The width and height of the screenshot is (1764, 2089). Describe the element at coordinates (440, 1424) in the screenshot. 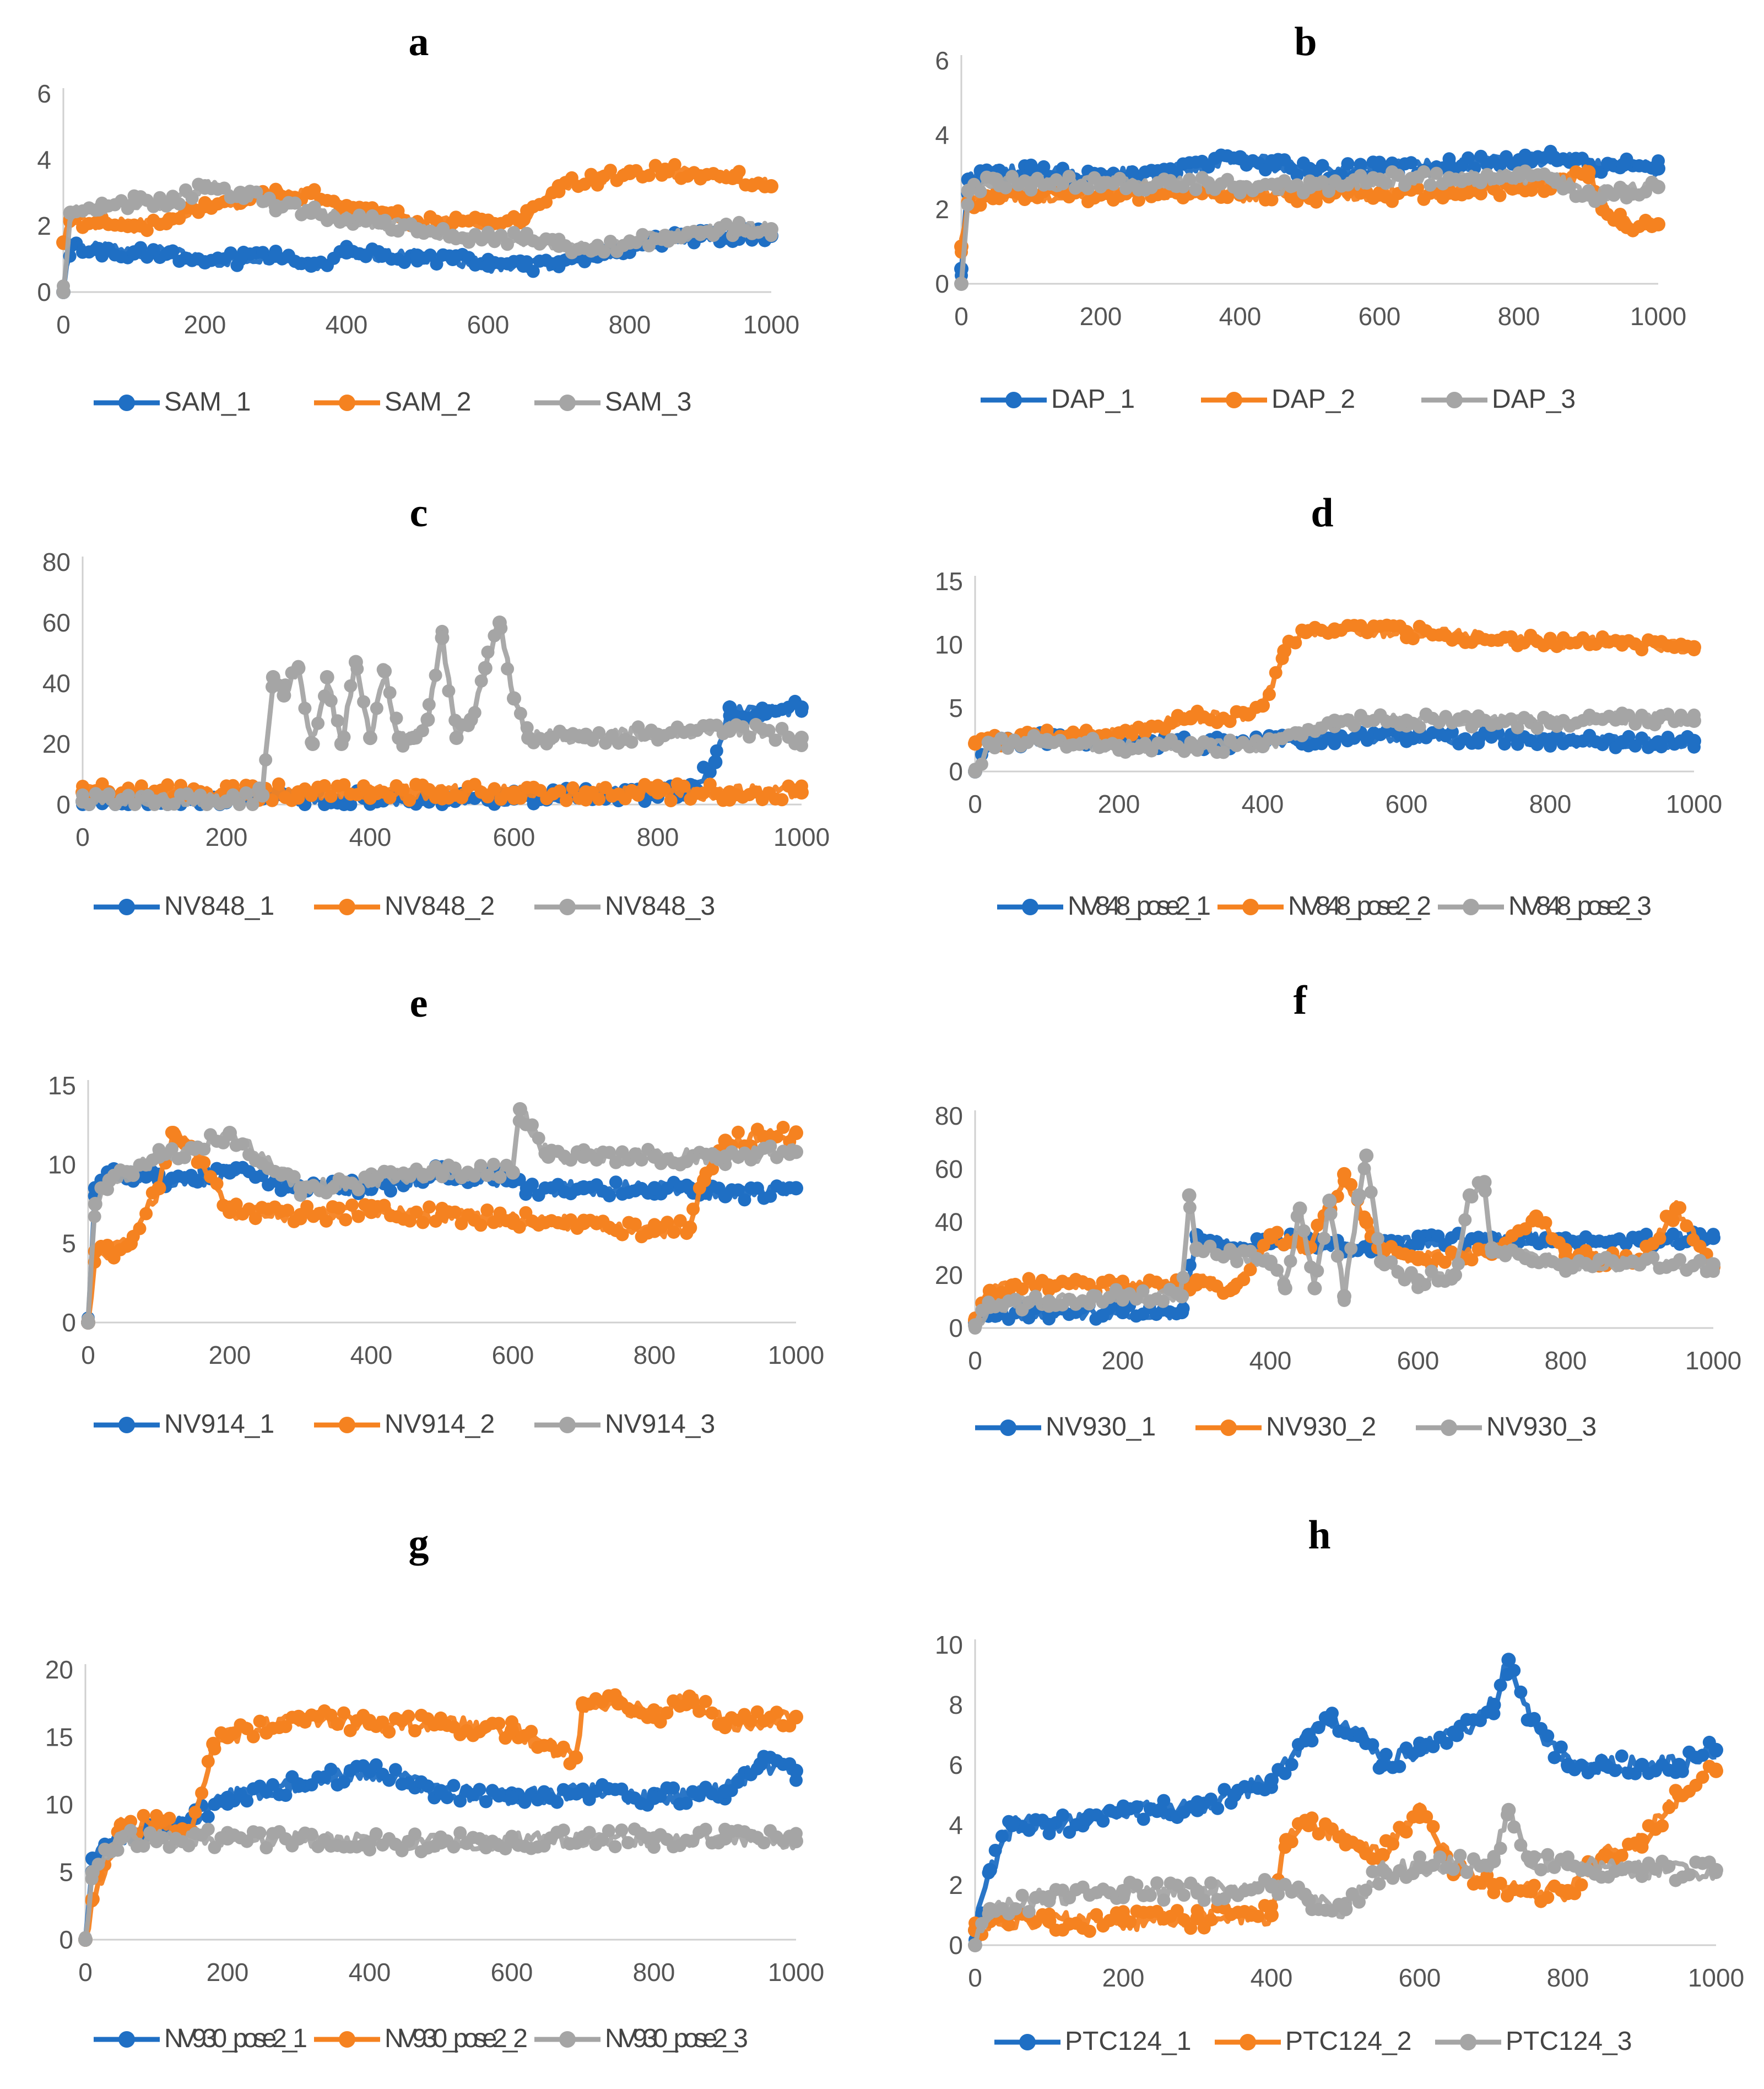

I see `legend-label: NV914_2` at that location.